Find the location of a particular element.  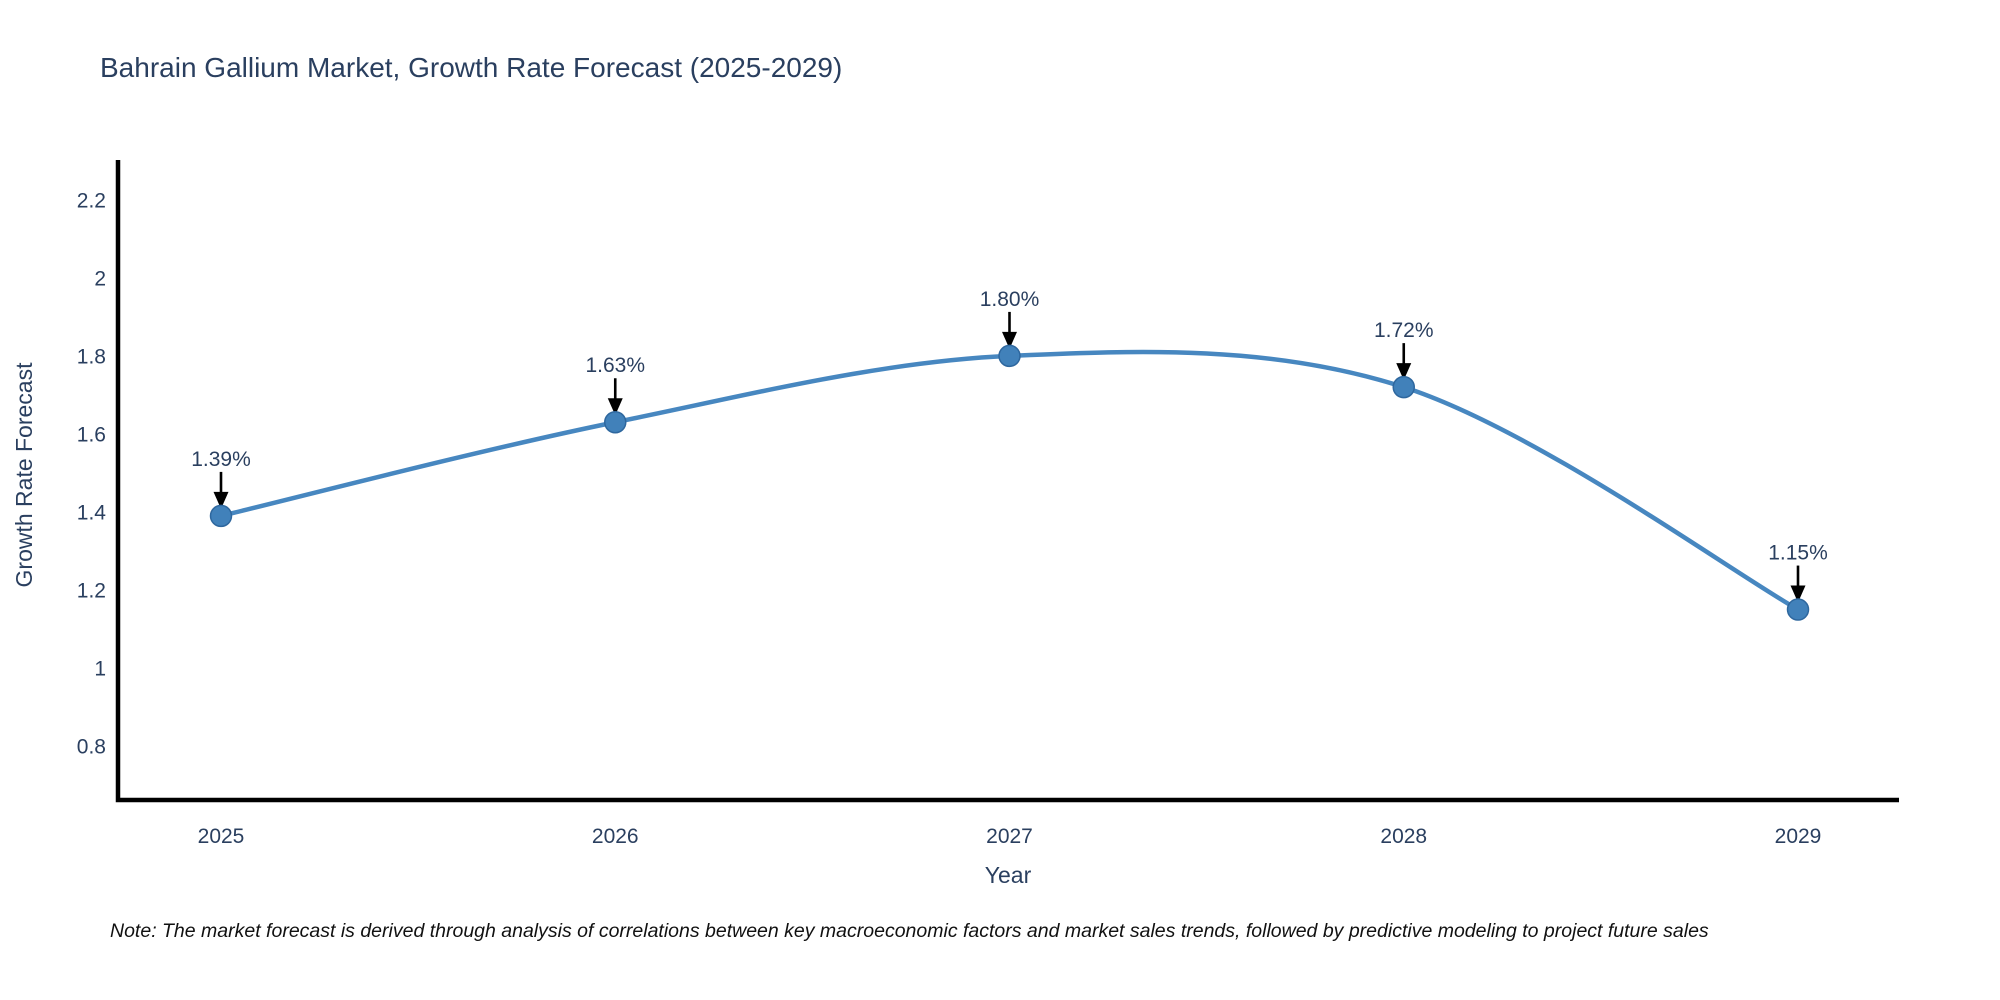

point-value-label: 1.63% is located at coordinates (615, 365).